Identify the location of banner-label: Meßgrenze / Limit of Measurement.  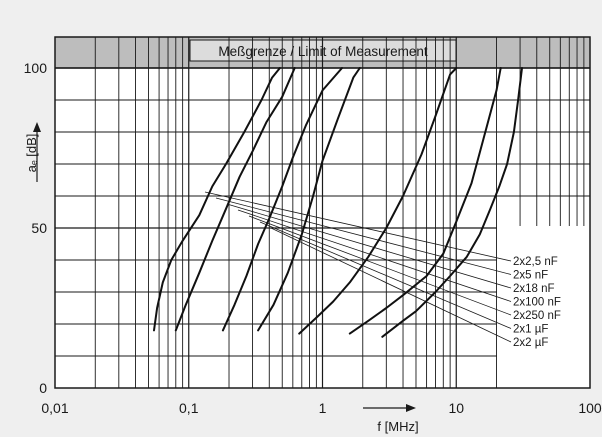
(323, 51).